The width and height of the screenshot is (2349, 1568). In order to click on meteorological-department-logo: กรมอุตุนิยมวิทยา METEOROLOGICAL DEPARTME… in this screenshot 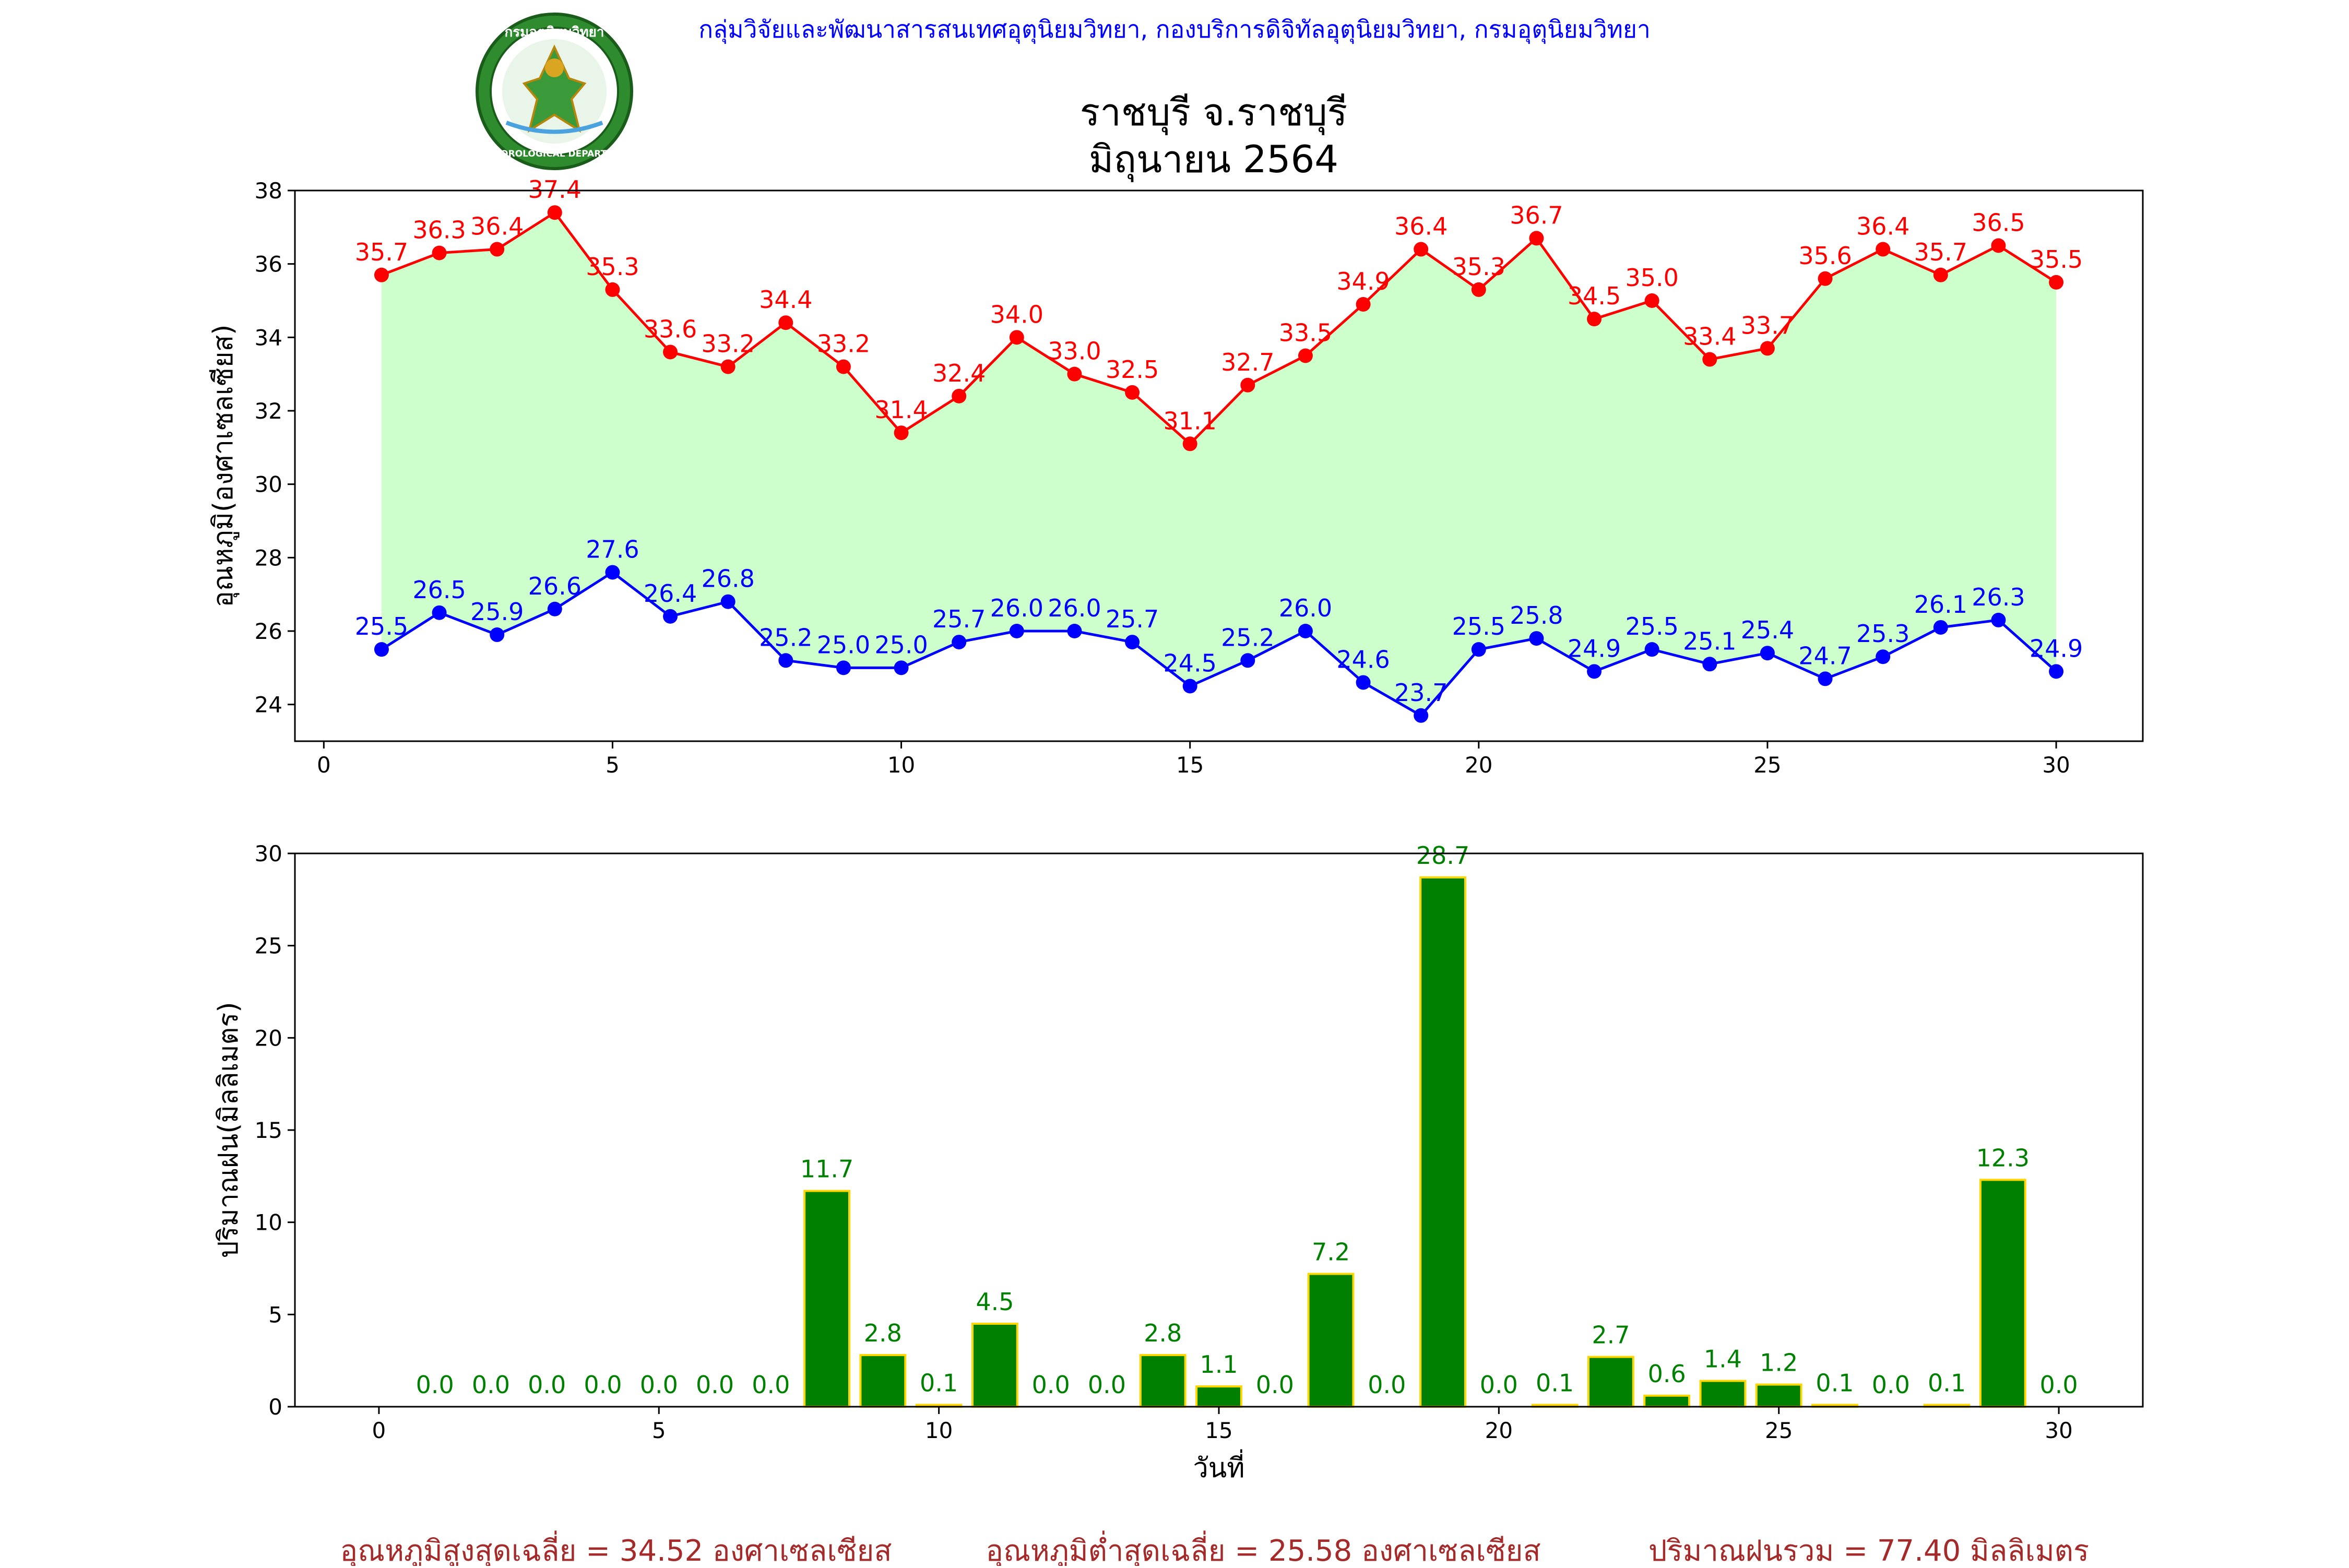, I will do `click(554, 91)`.